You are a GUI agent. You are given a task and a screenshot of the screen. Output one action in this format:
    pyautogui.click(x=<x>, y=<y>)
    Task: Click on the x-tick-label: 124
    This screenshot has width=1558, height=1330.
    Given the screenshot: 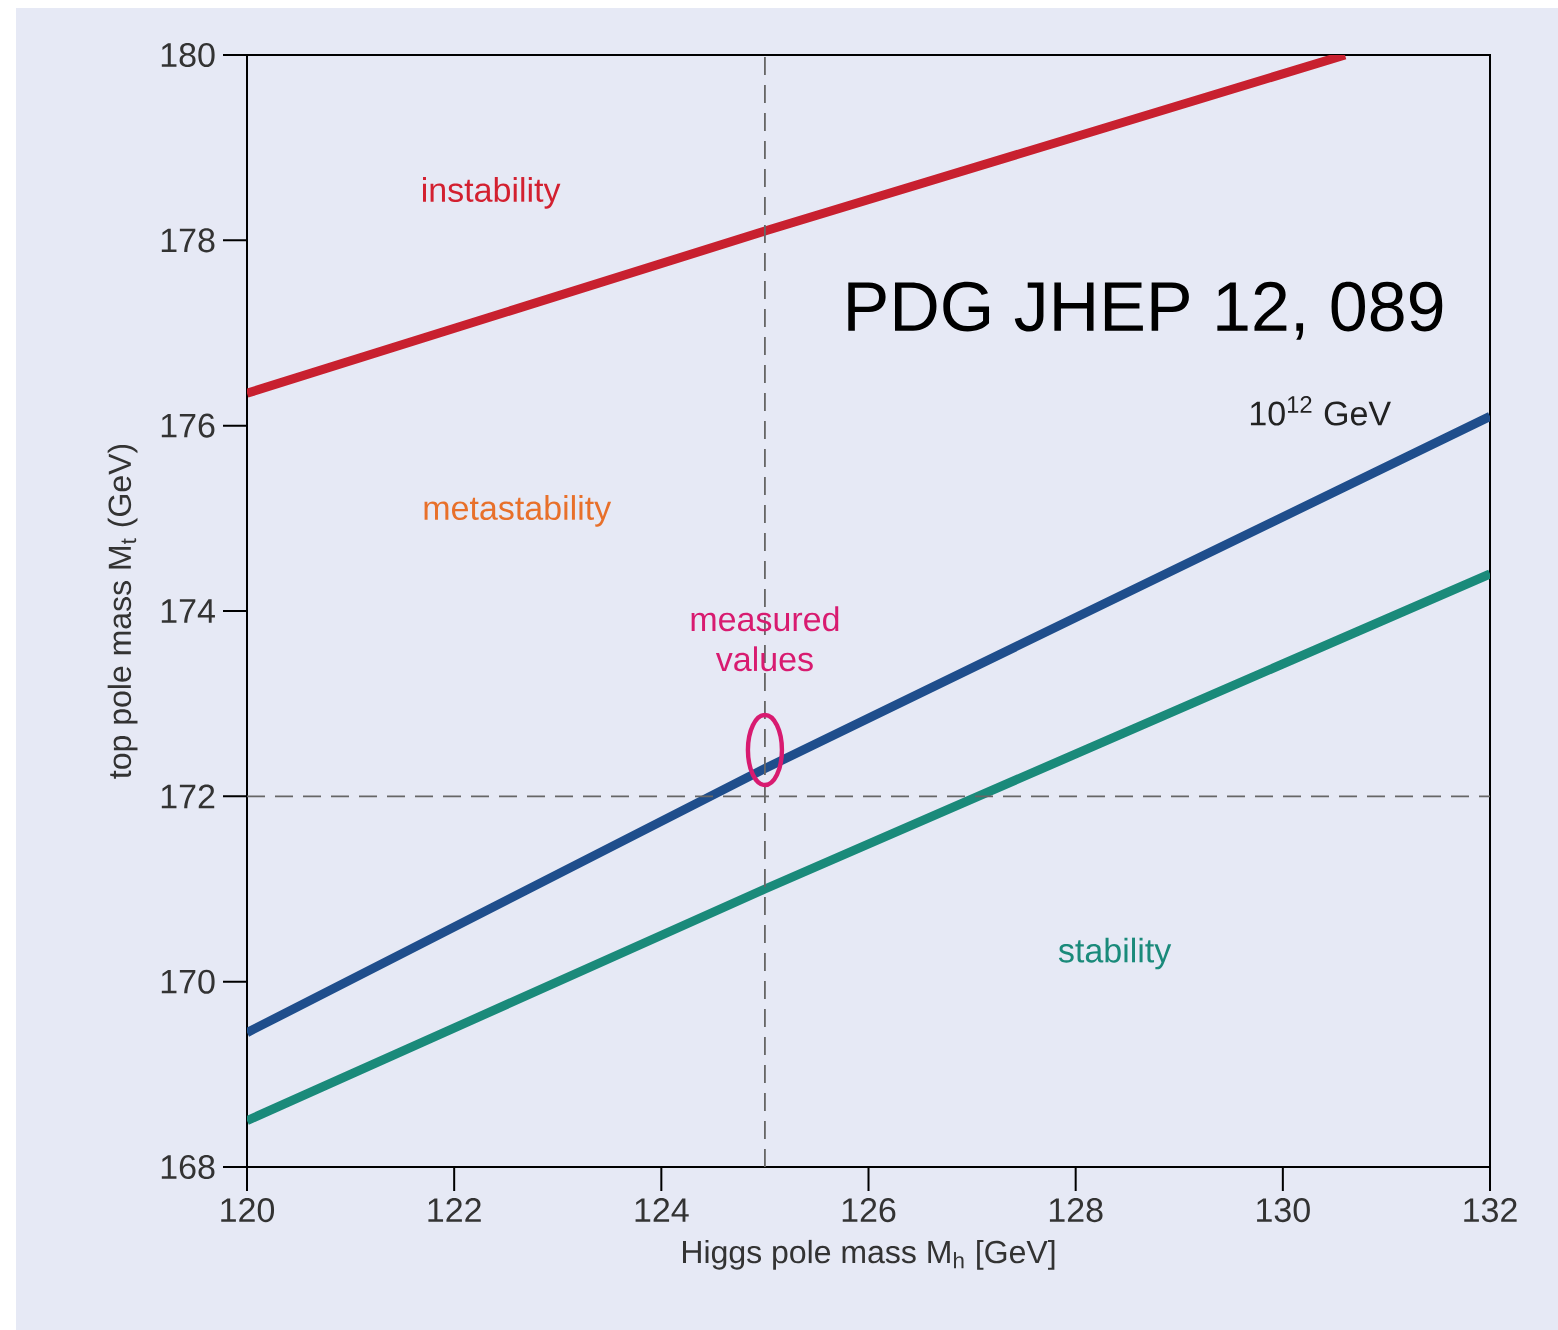 What is the action you would take?
    pyautogui.click(x=662, y=1210)
    